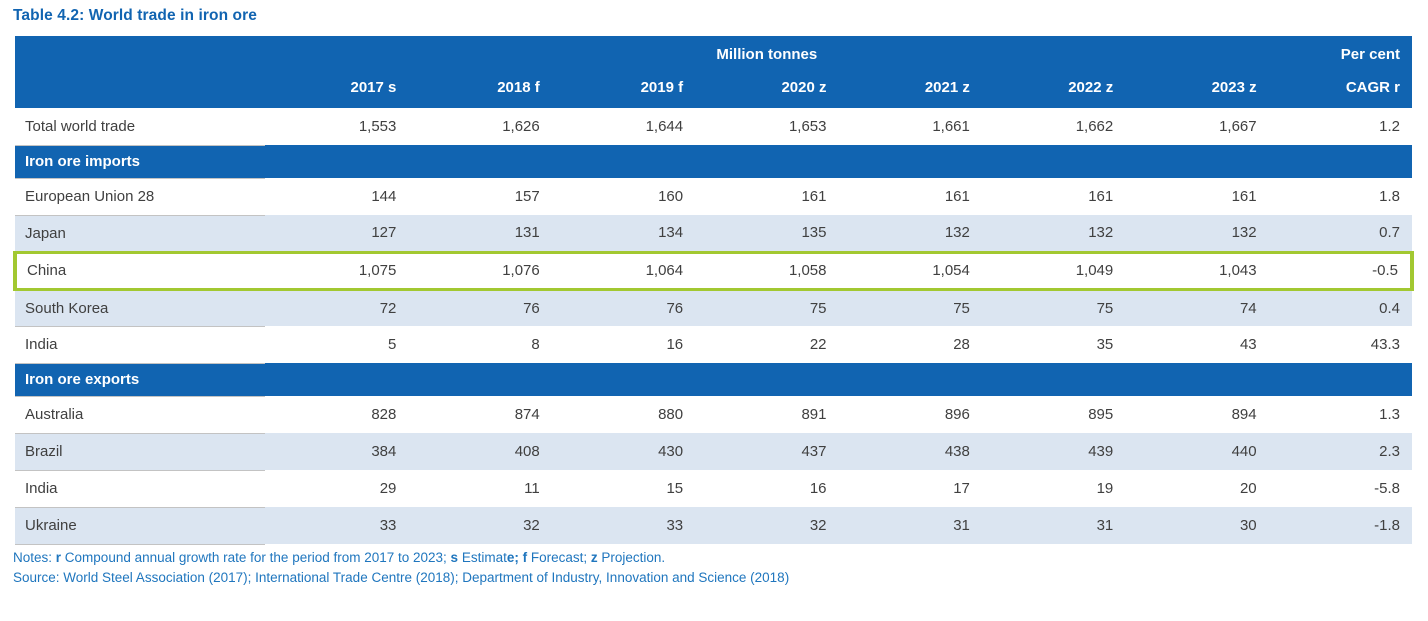 This screenshot has height=621, width=1428. I want to click on cell-value: 43.3, so click(1340, 344).